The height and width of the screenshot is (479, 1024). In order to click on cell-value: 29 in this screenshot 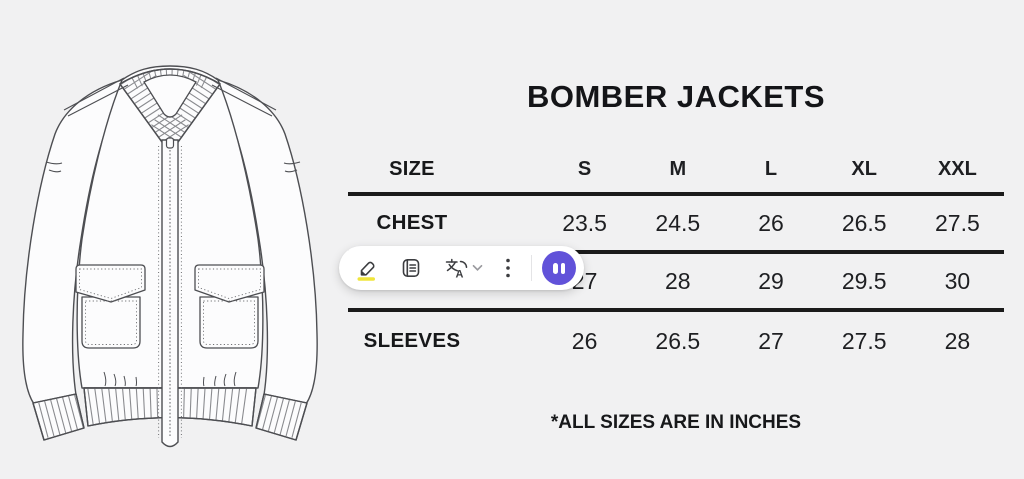, I will do `click(771, 280)`.